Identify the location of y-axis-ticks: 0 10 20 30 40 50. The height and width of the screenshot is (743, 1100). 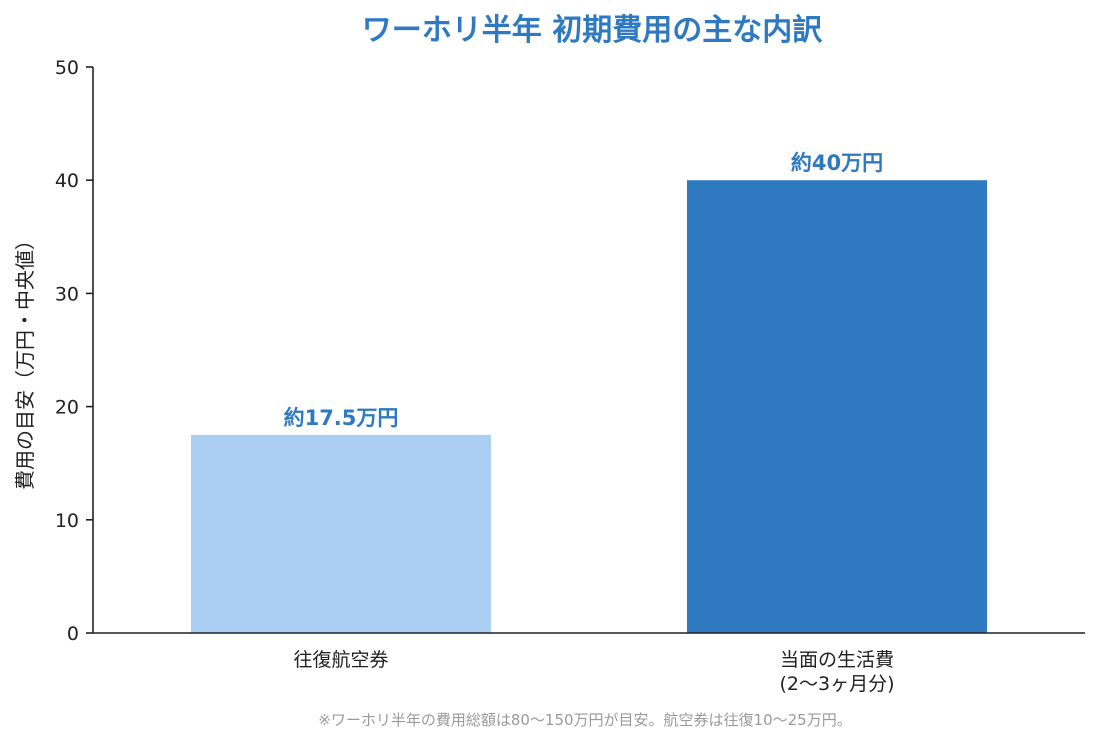
(74, 351).